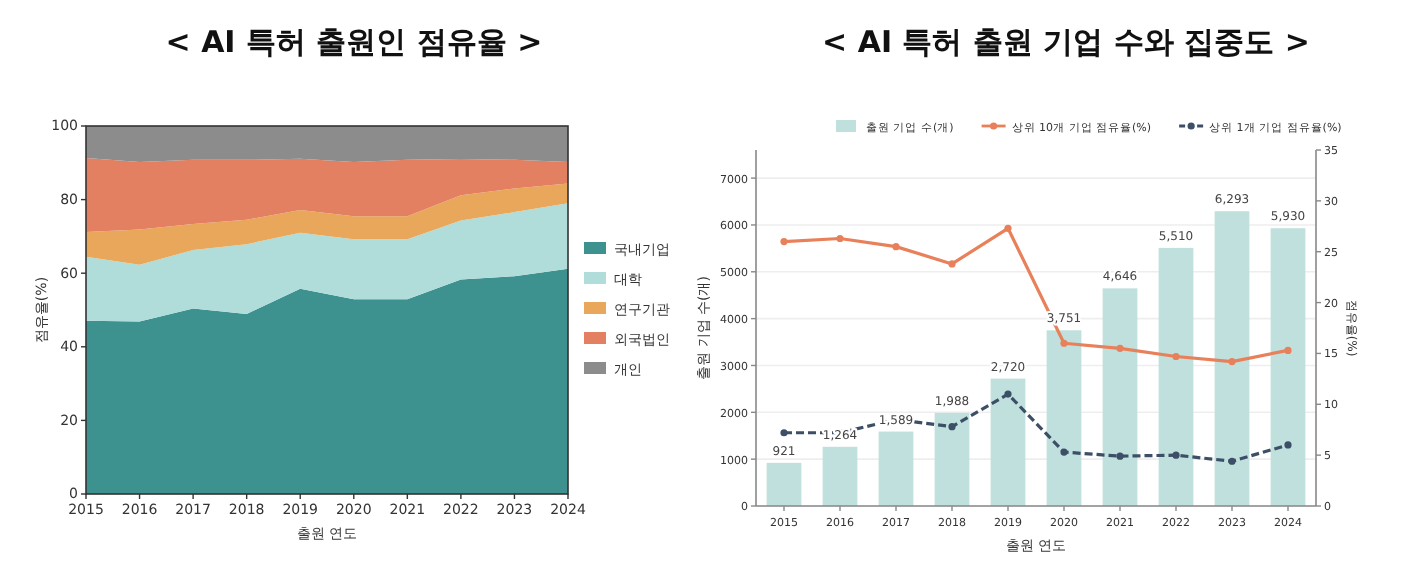  What do you see at coordinates (354, 42) in the screenshot?
I see `chart-title: < AI 특허 출원인 점유율 >` at bounding box center [354, 42].